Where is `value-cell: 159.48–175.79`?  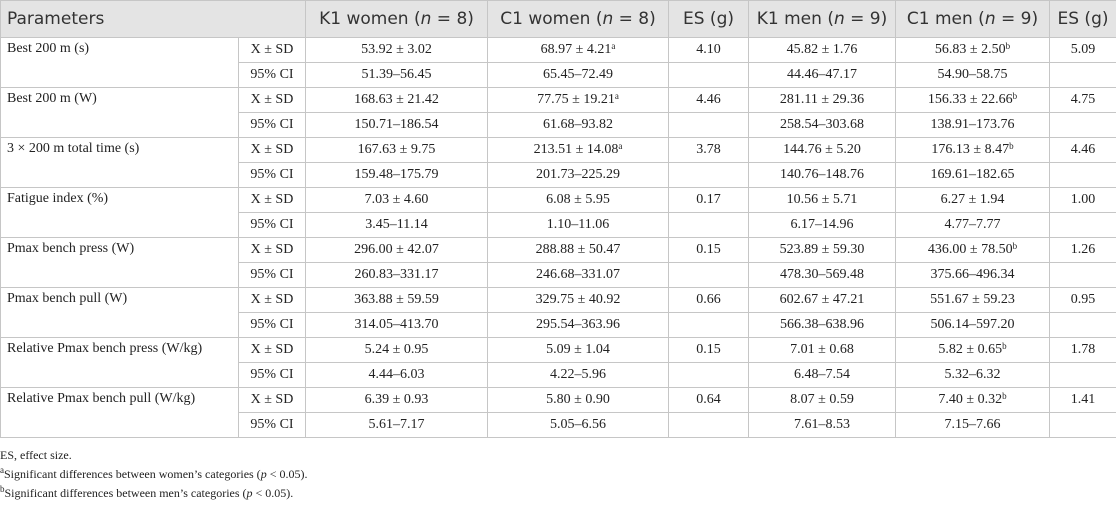
value-cell: 159.48–175.79 is located at coordinates (396, 175).